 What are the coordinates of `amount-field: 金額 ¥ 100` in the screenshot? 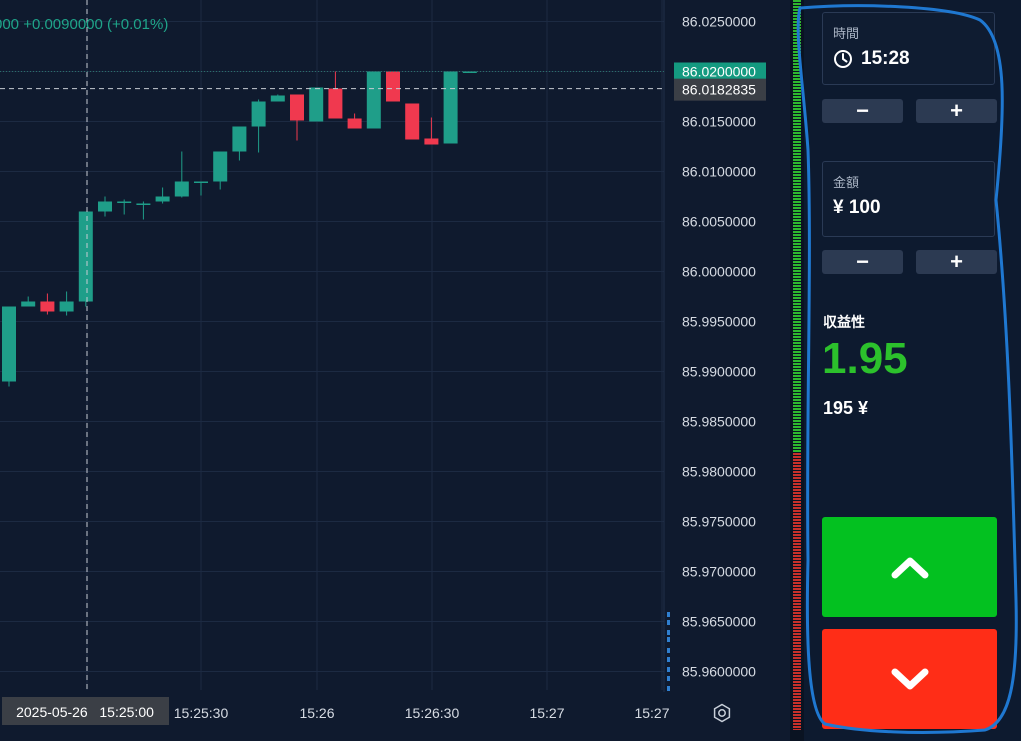 It's located at (908, 199).